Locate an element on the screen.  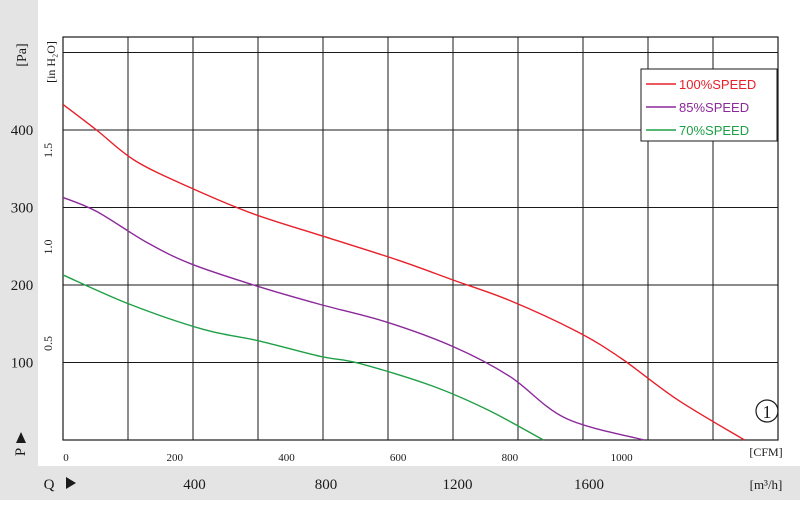
legend-box is located at coordinates (709, 105).